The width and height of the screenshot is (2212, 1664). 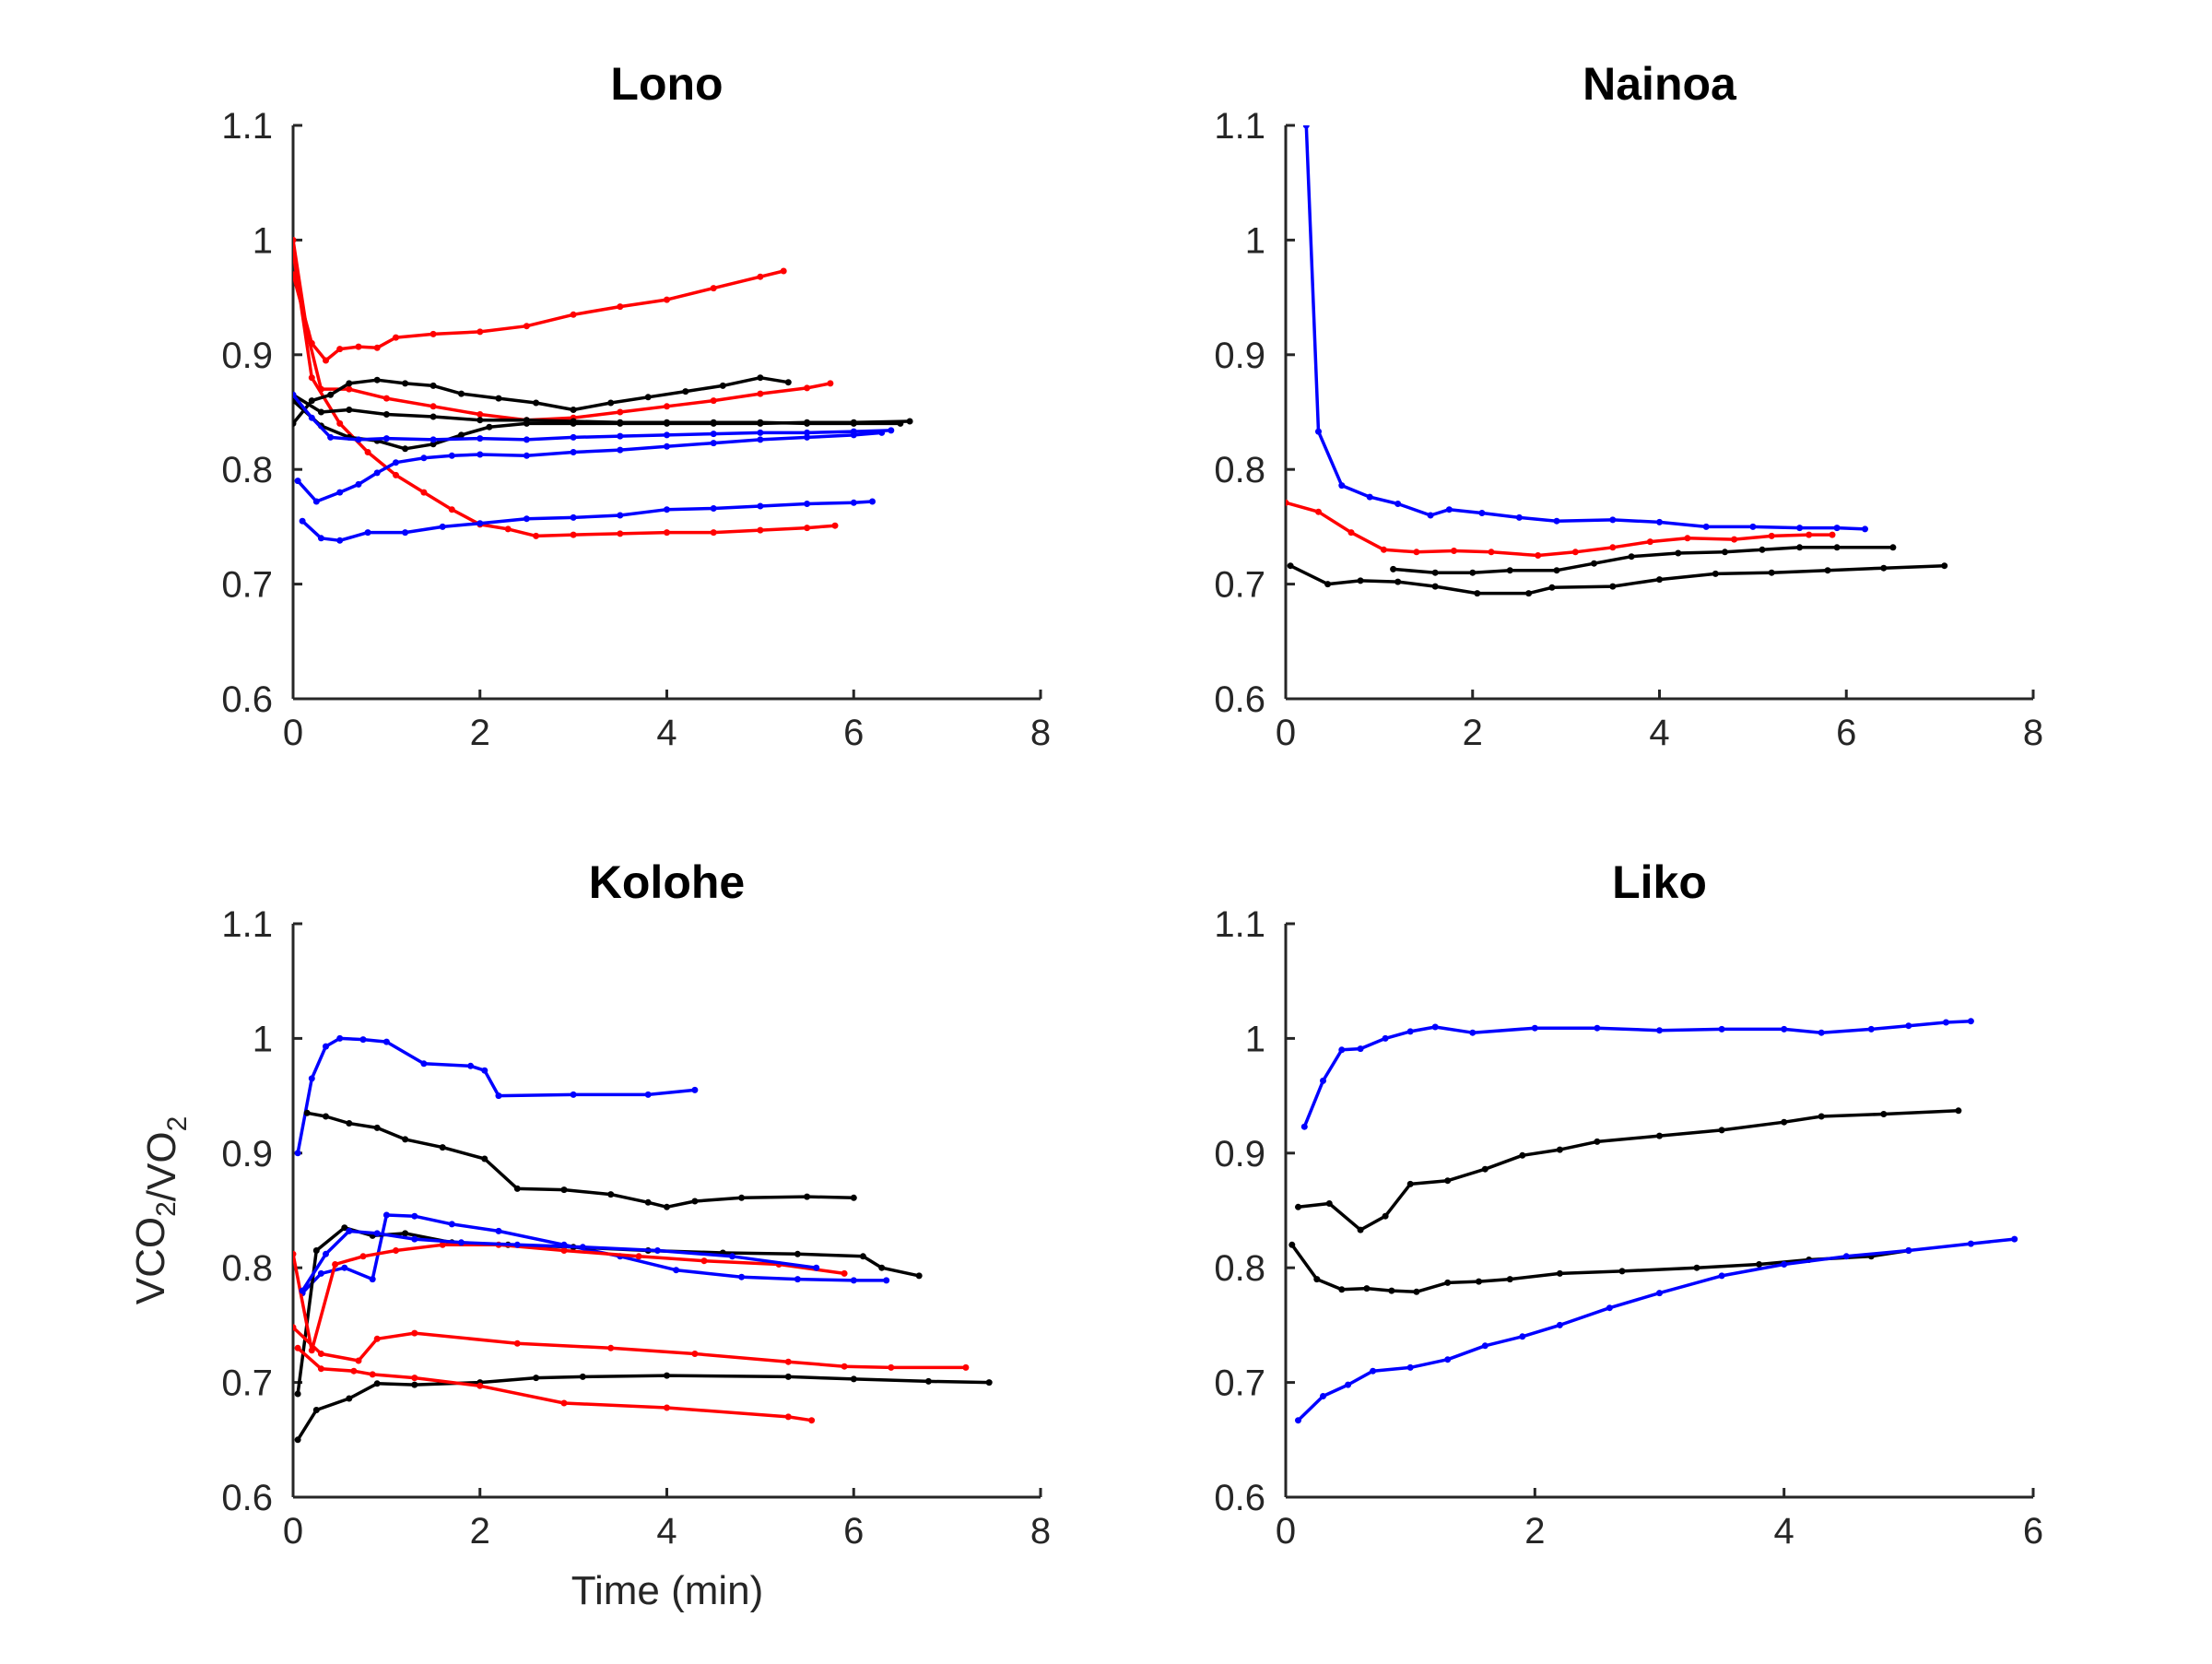 What do you see at coordinates (853, 733) in the screenshot?
I see `x-tick-label: 6` at bounding box center [853, 733].